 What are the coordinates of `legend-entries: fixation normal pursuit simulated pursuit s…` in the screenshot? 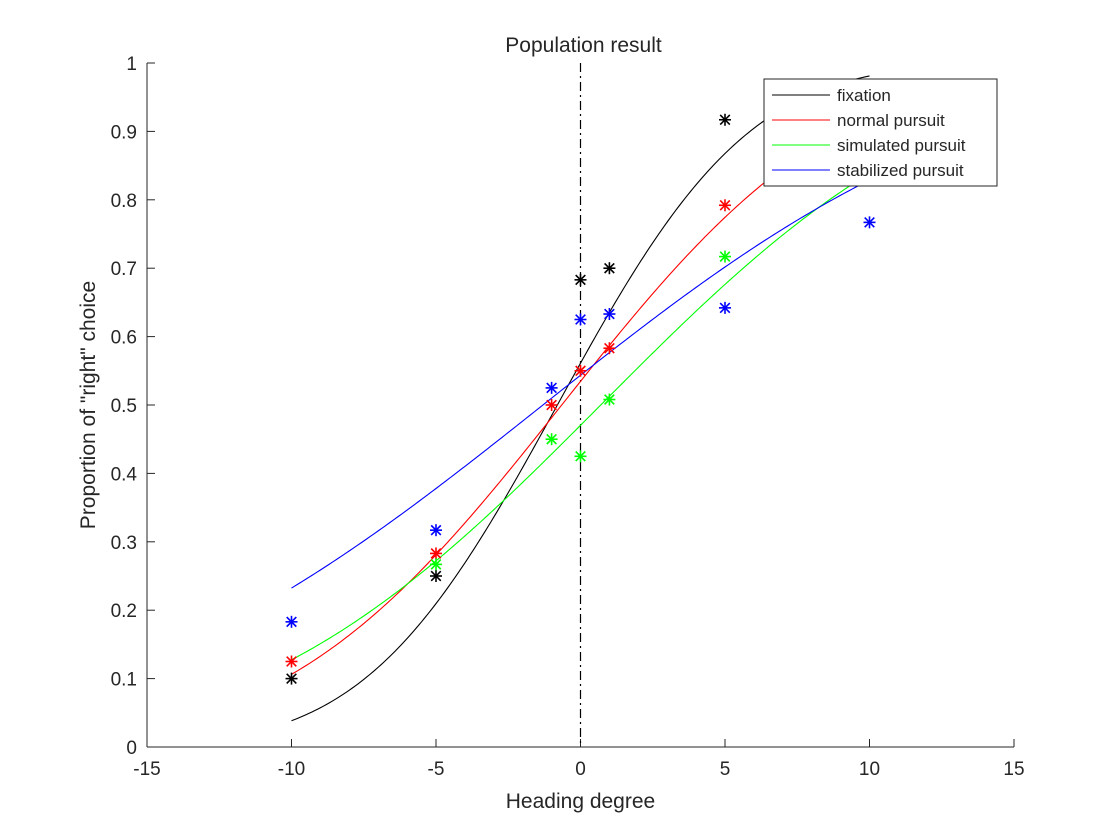 It's located at (869, 133).